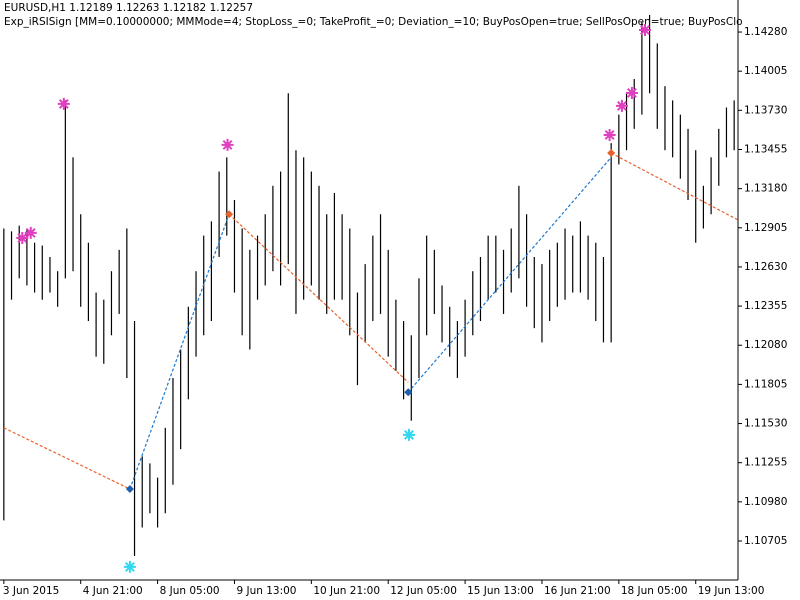 This screenshot has width=800, height=600. I want to click on x-tick-label: 18 Jun 05:00, so click(654, 591).